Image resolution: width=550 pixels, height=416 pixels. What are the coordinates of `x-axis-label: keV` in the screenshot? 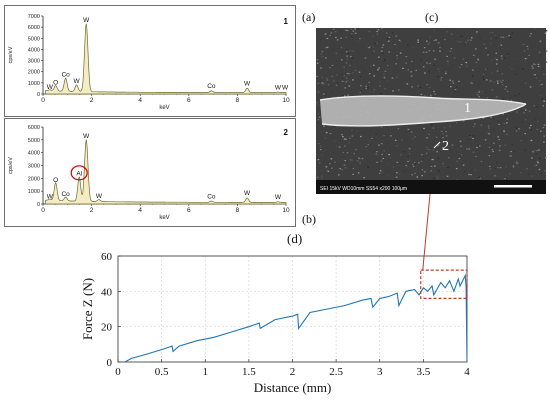 It's located at (164, 218).